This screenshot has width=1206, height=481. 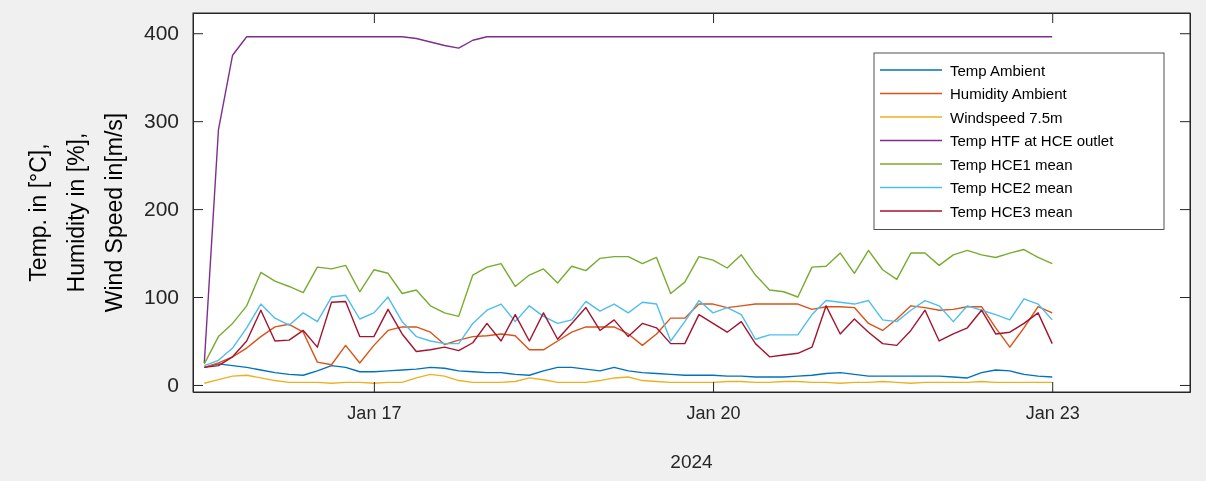 I want to click on legend-label: Temp HCE1 mean, so click(x=1011, y=164).